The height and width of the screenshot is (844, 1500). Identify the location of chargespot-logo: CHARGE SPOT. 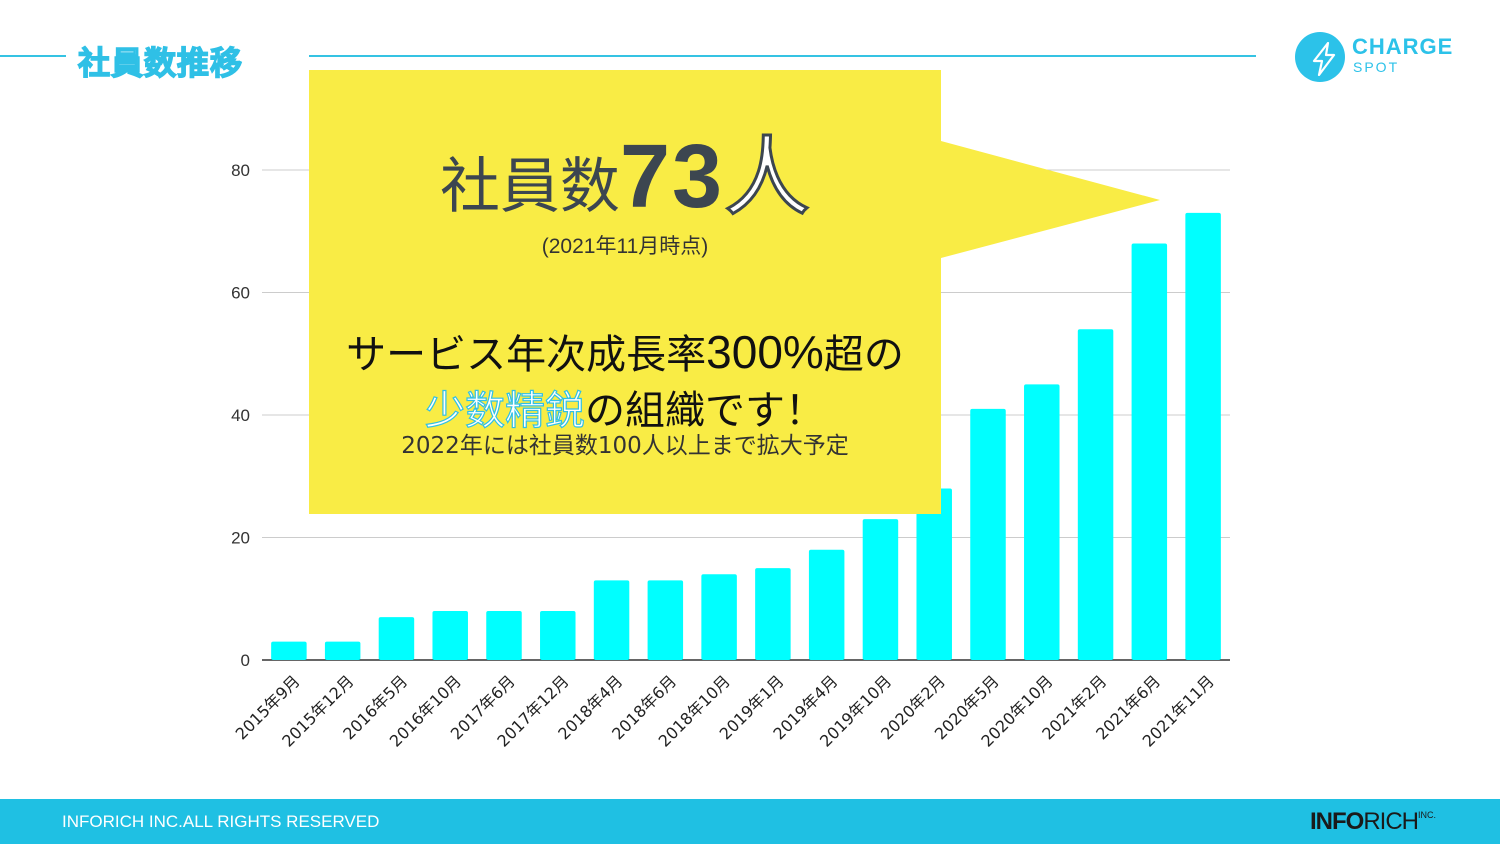
(1377, 58).